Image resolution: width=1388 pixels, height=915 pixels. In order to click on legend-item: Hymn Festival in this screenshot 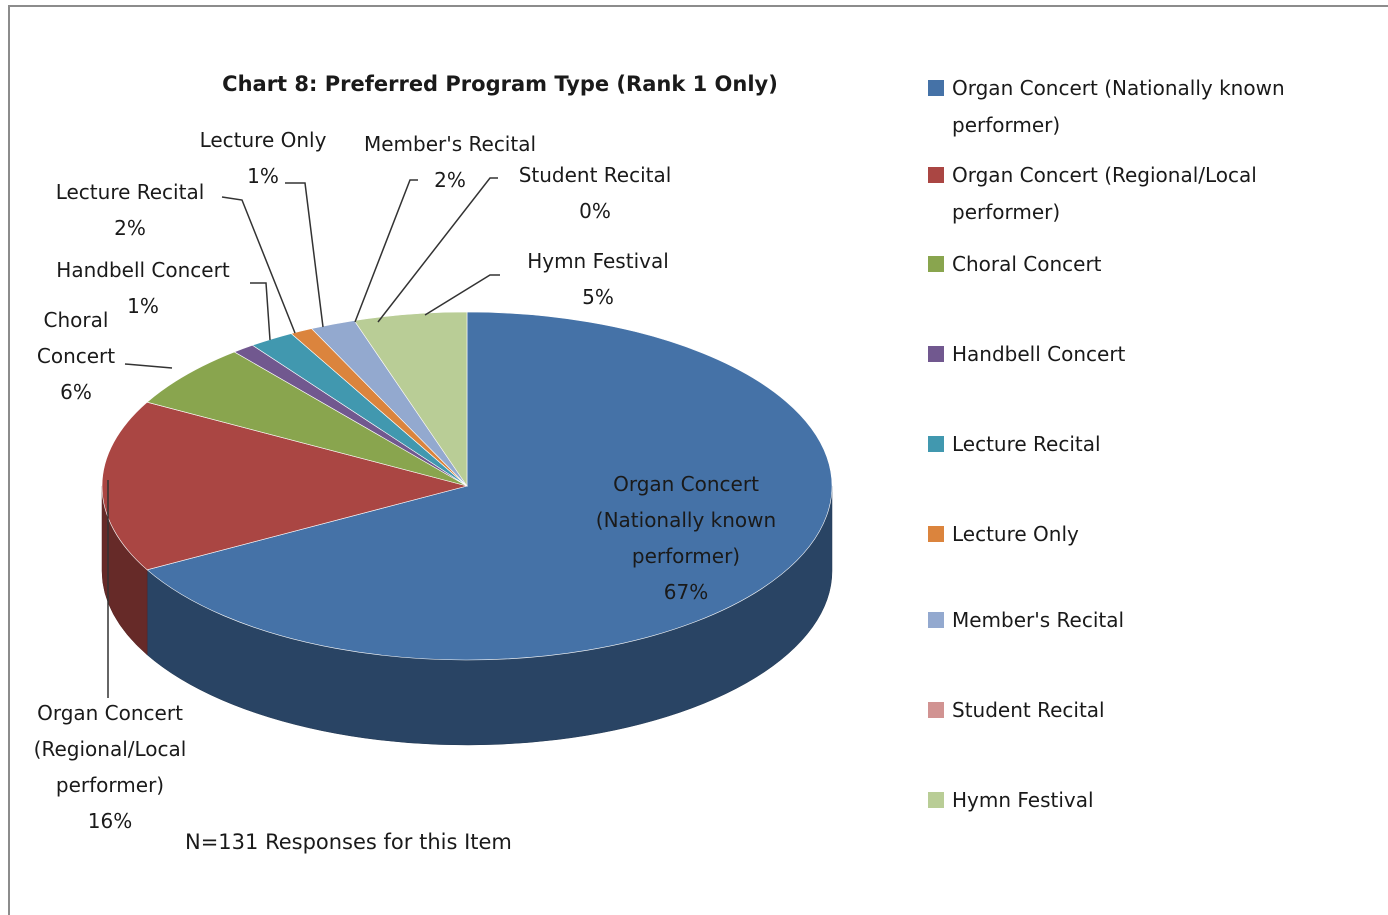, I will do `click(1148, 800)`.